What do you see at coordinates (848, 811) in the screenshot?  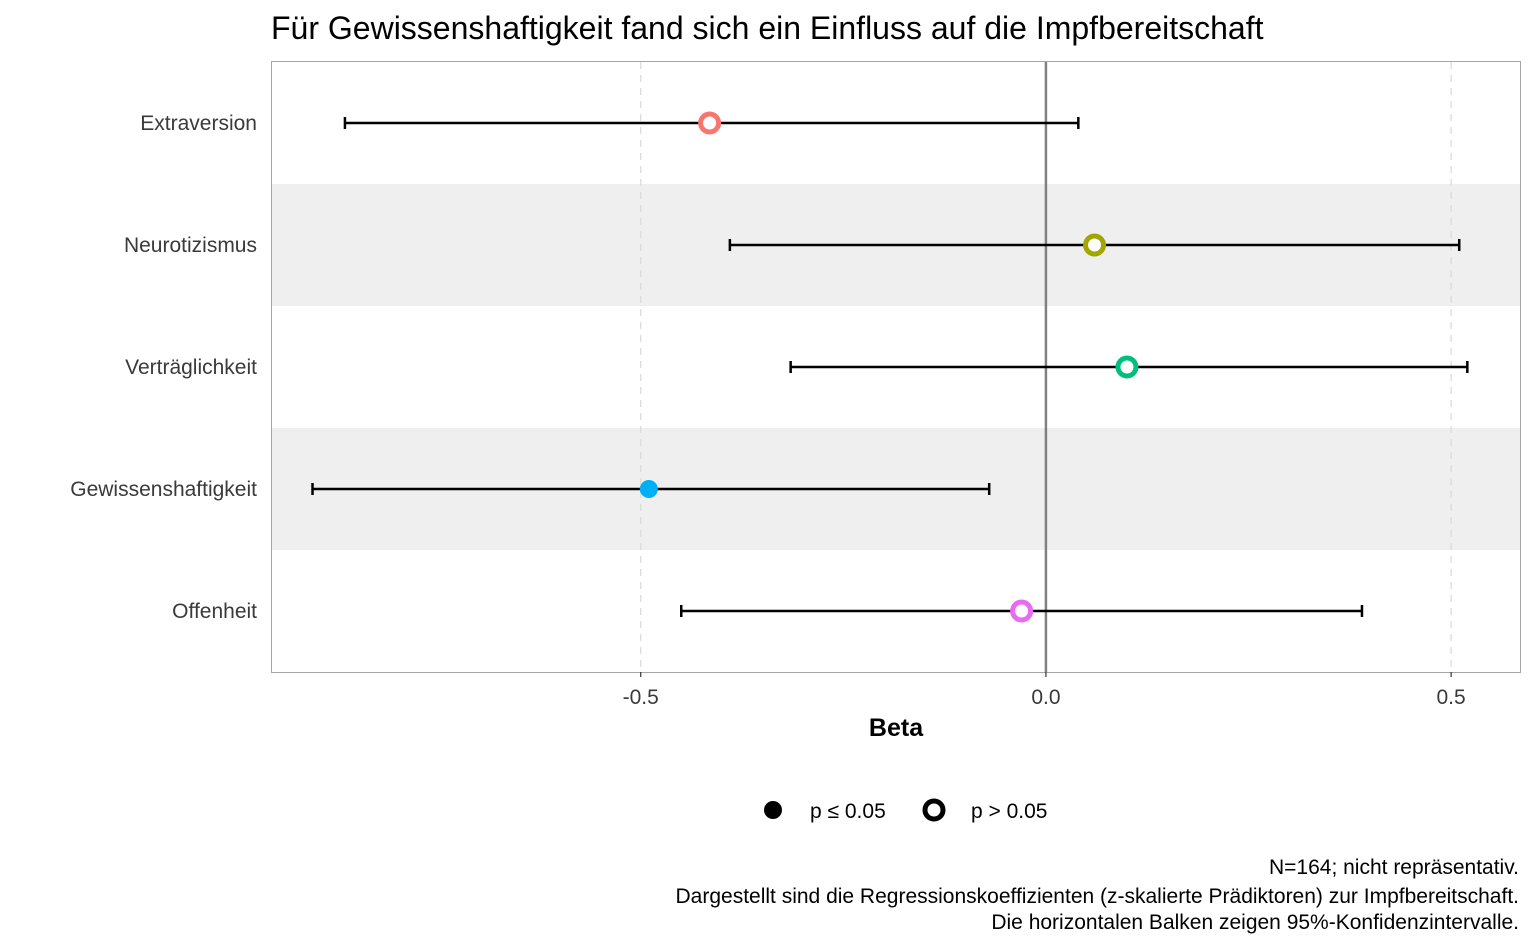 I see `legend-label-significant: p ≤ 0.05` at bounding box center [848, 811].